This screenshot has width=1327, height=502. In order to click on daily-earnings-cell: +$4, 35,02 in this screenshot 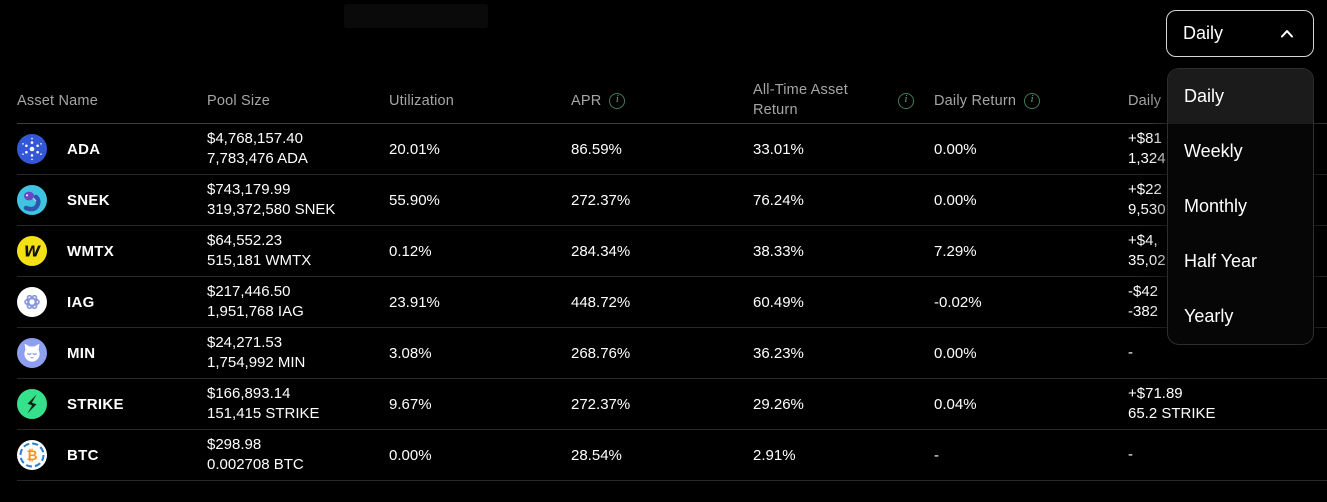, I will do `click(1147, 250)`.